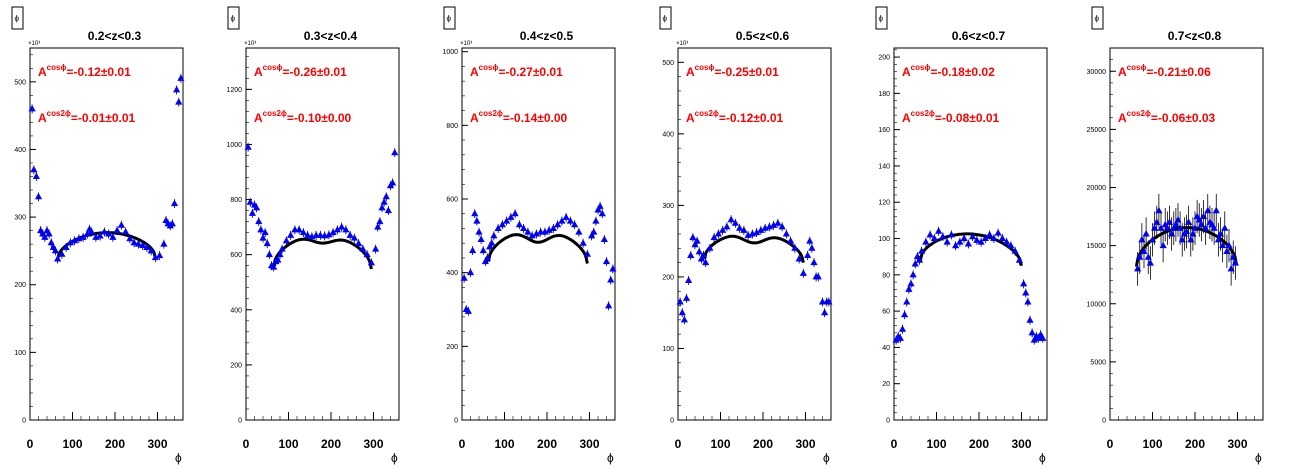 The height and width of the screenshot is (472, 1296). Describe the element at coordinates (20, 82) in the screenshot. I see `y-tick-label: 500` at that location.